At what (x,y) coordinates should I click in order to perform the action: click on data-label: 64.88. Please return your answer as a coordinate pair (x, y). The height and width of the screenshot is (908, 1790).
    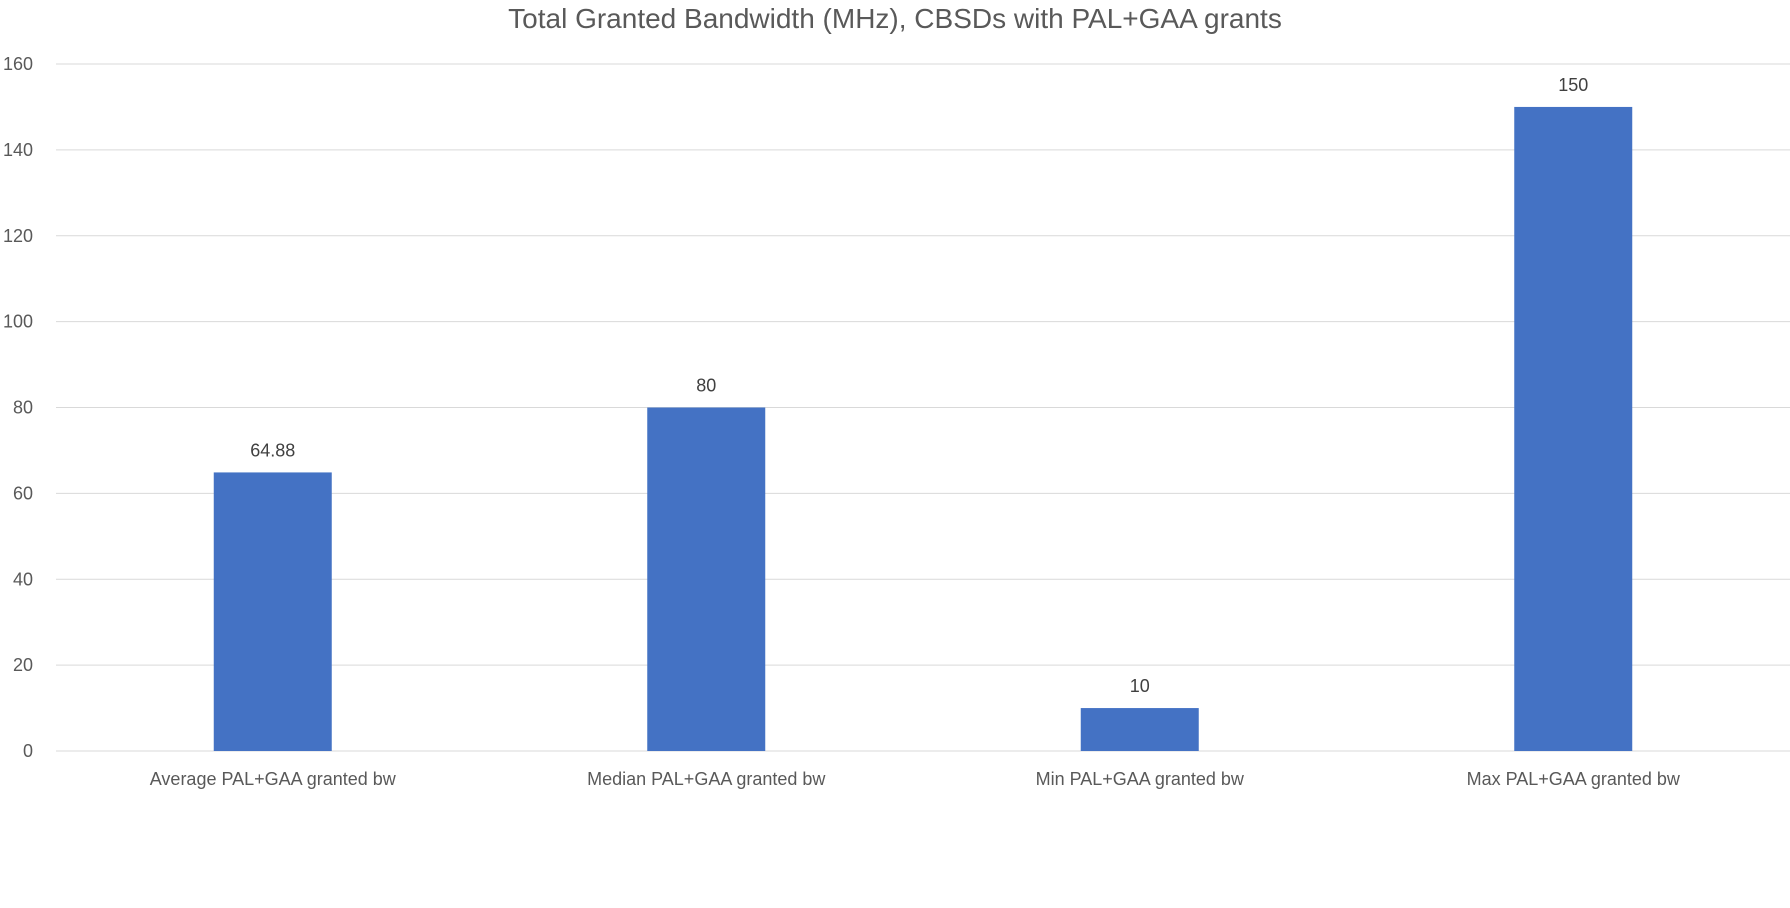
    Looking at the image, I should click on (272, 450).